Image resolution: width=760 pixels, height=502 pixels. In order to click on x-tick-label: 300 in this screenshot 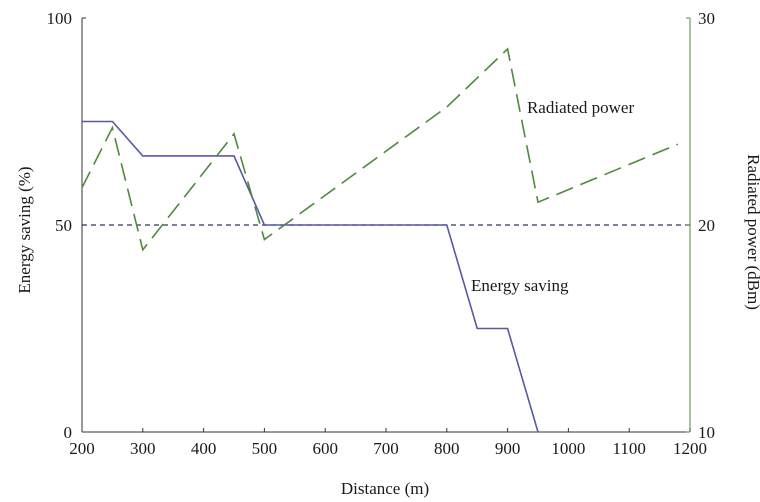, I will do `click(143, 448)`.